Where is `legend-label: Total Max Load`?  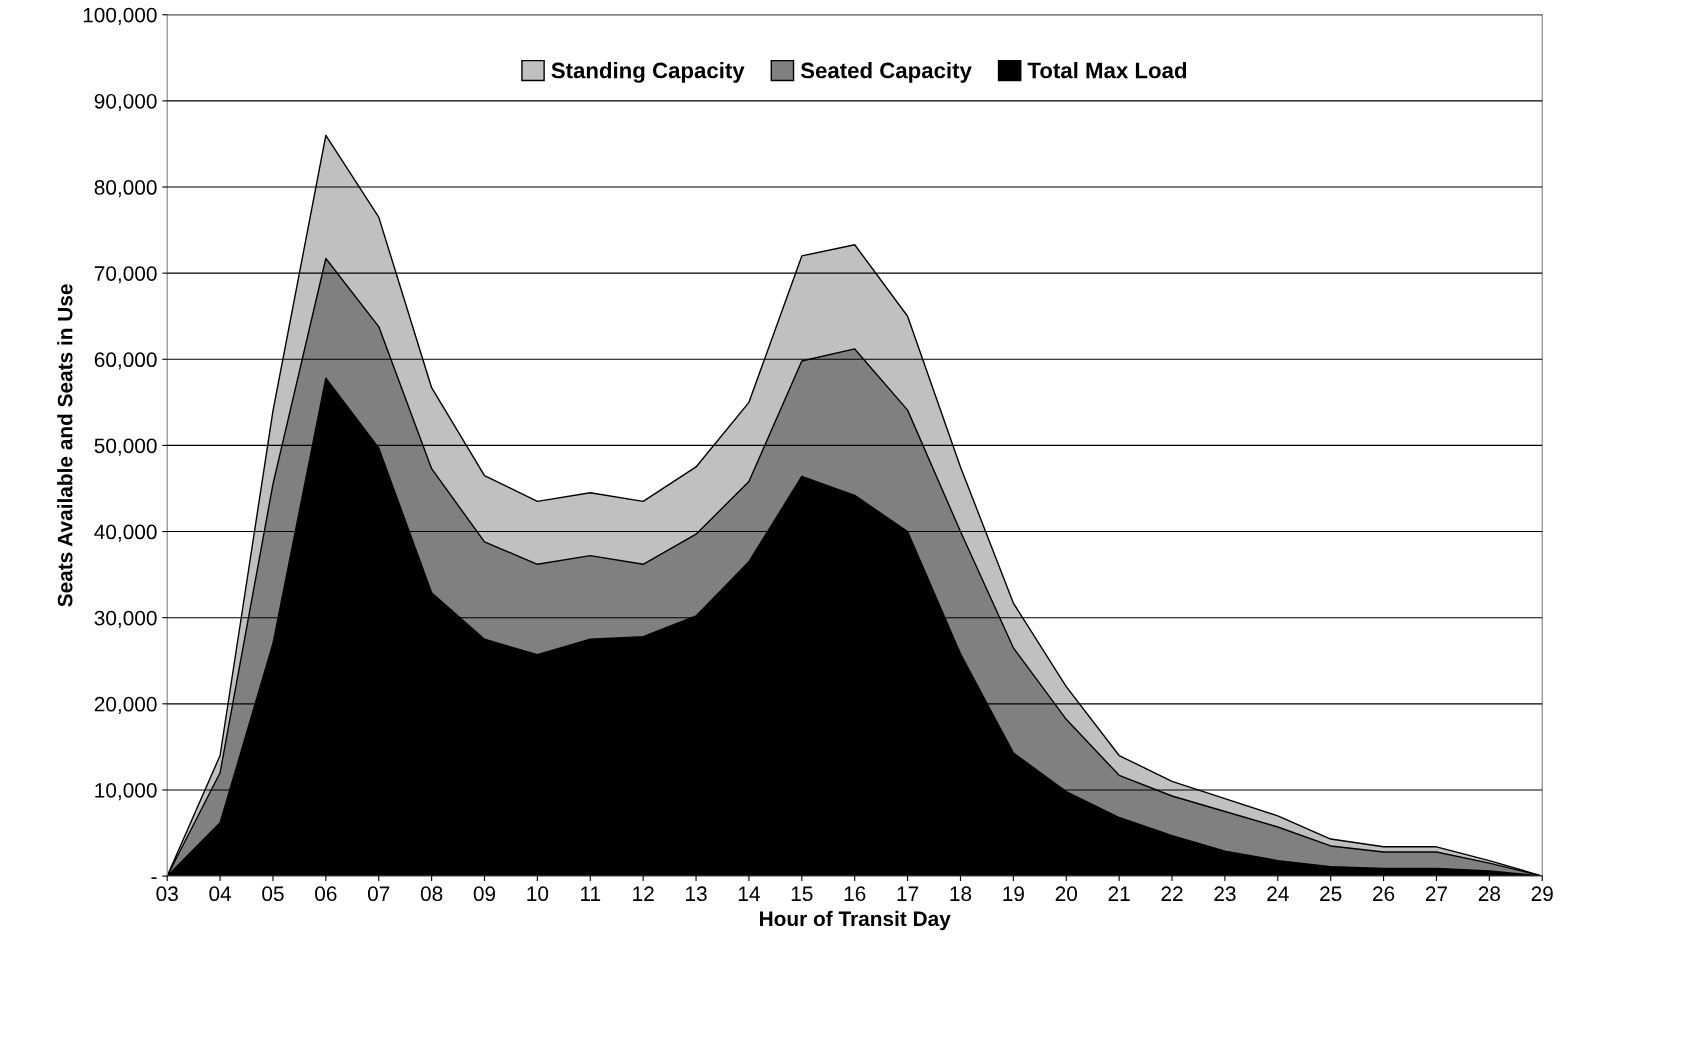
legend-label: Total Max Load is located at coordinates (1107, 70).